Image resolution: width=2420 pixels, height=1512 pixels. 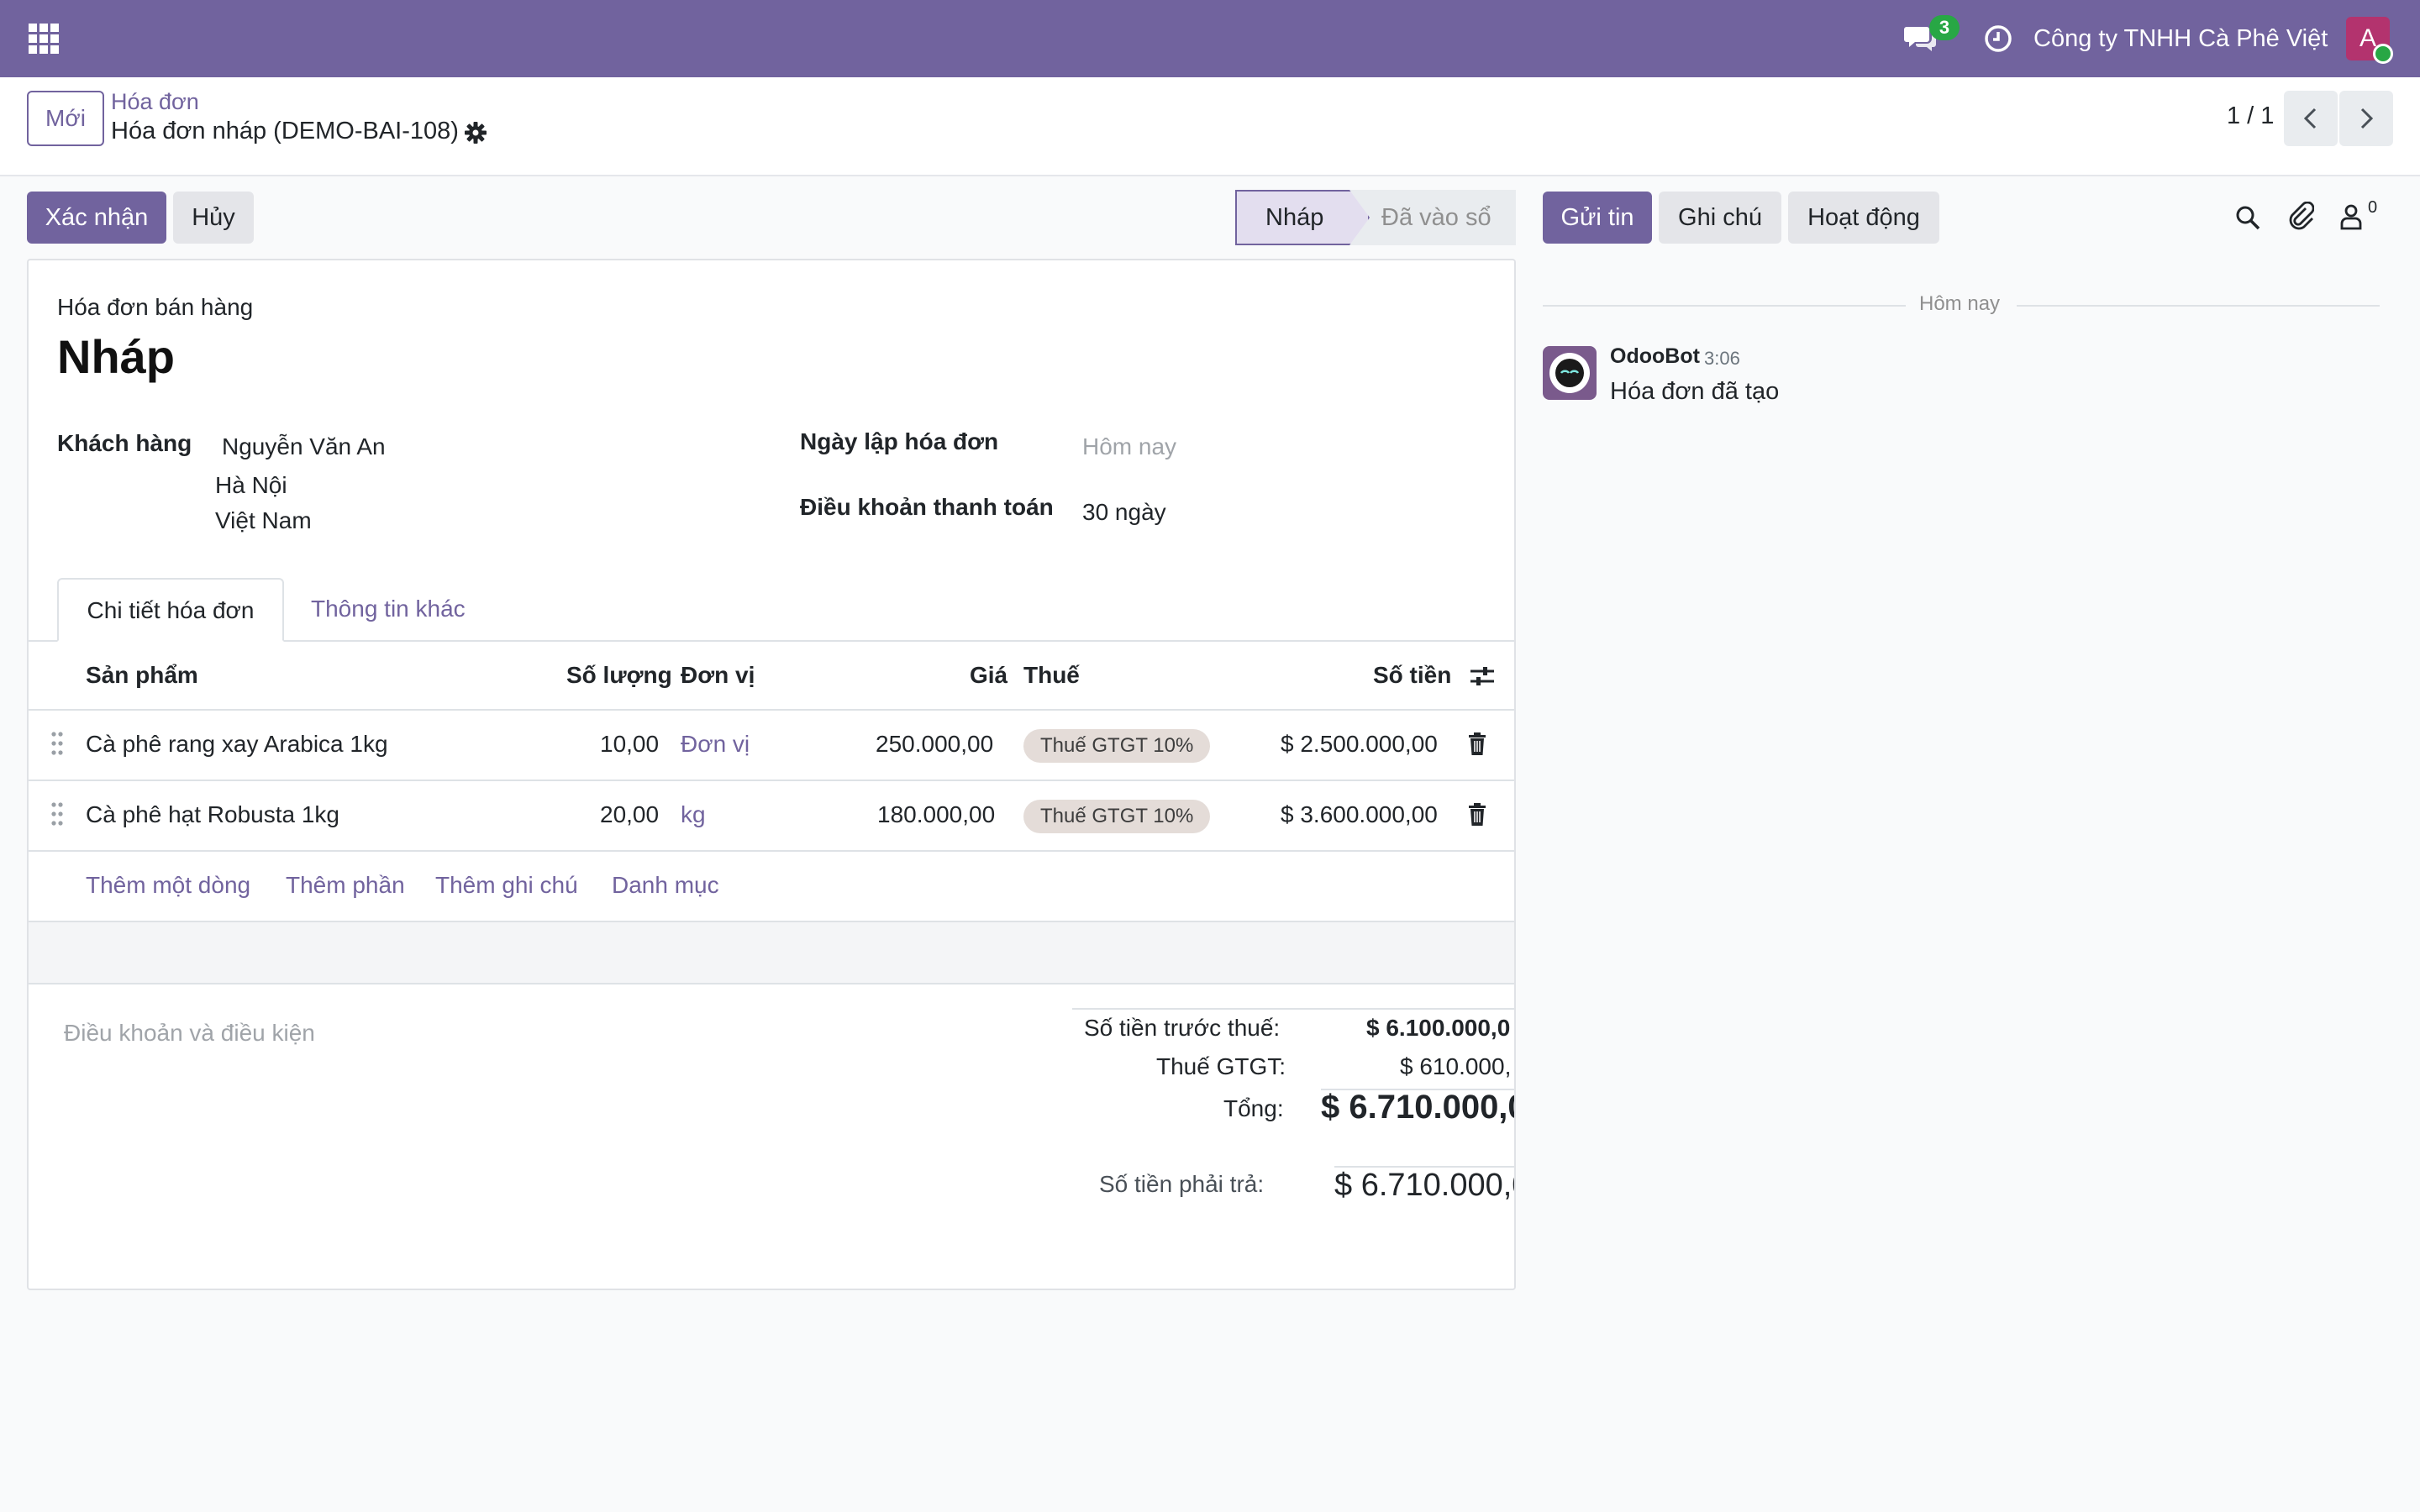 What do you see at coordinates (630, 814) in the screenshot?
I see `line-quantity: 20,00` at bounding box center [630, 814].